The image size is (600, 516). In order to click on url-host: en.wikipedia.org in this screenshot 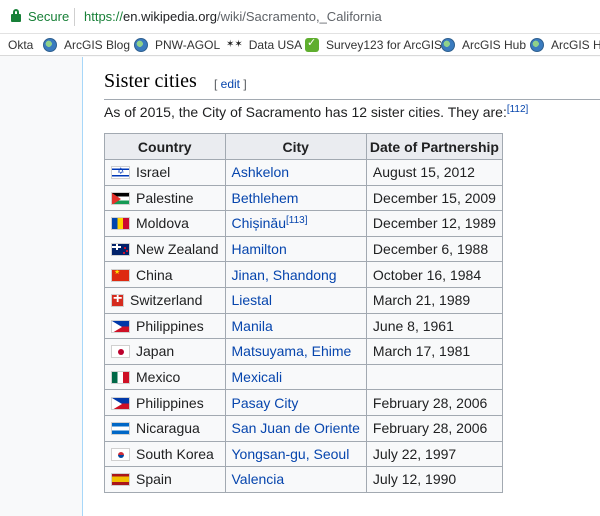, I will do `click(170, 16)`.